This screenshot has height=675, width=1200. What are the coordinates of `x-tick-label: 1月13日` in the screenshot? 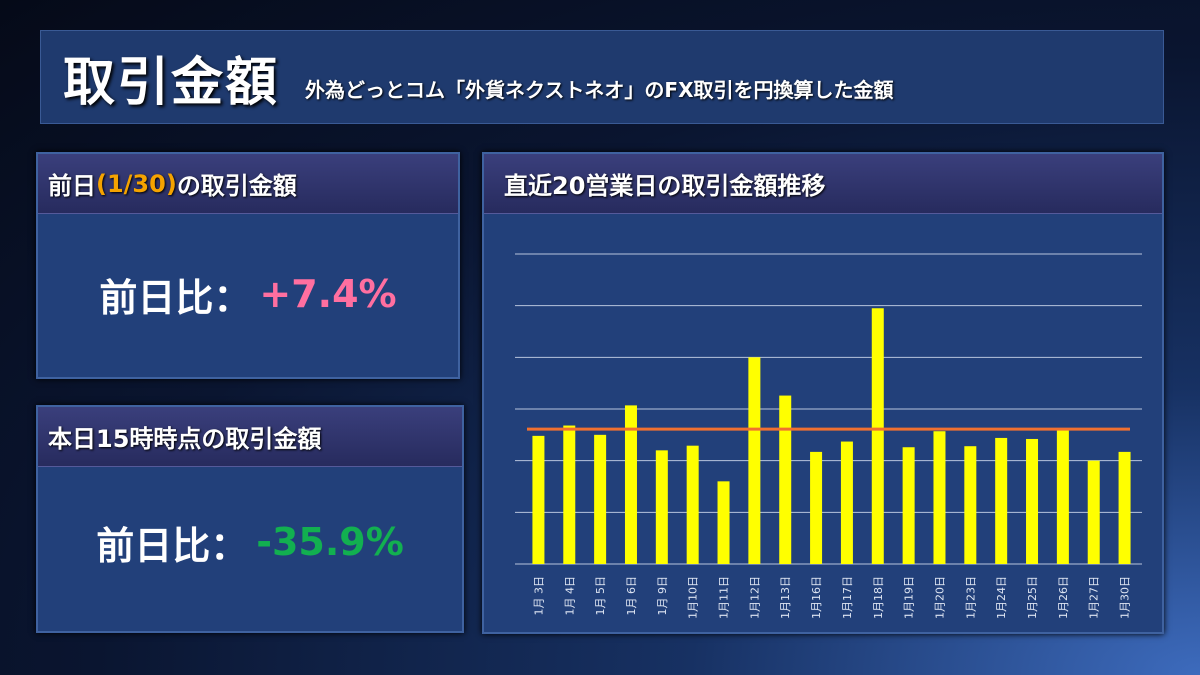 It's located at (785, 597).